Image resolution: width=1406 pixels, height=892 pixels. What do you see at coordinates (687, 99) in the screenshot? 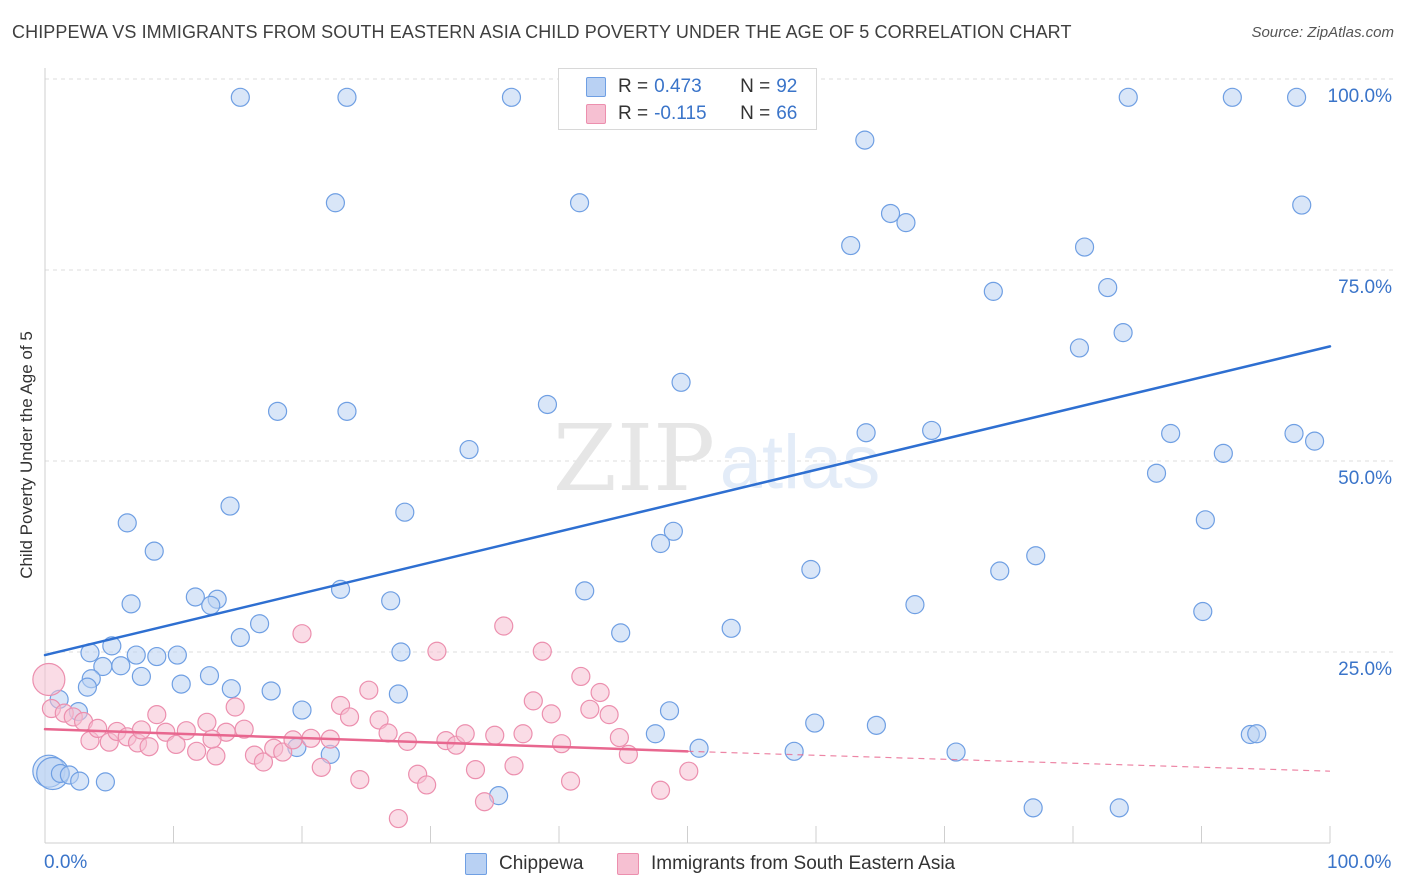
I see `legend: R = 0.473 N = 92 R = -0.115 N = 66` at bounding box center [687, 99].